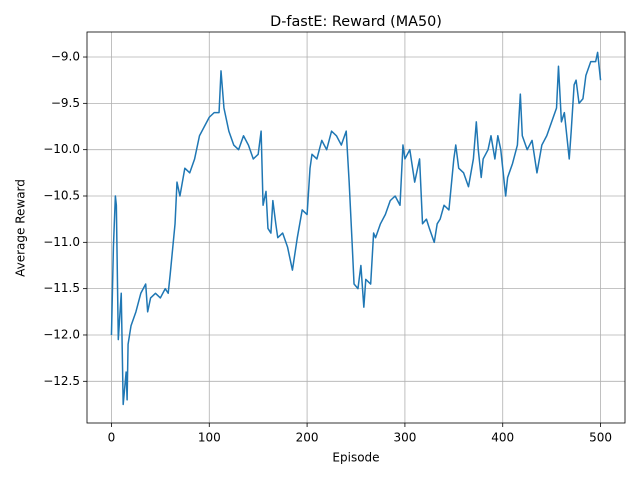 Image resolution: width=640 pixels, height=480 pixels. Describe the element at coordinates (502, 438) in the screenshot. I see `x-tick-label: 400` at that location.